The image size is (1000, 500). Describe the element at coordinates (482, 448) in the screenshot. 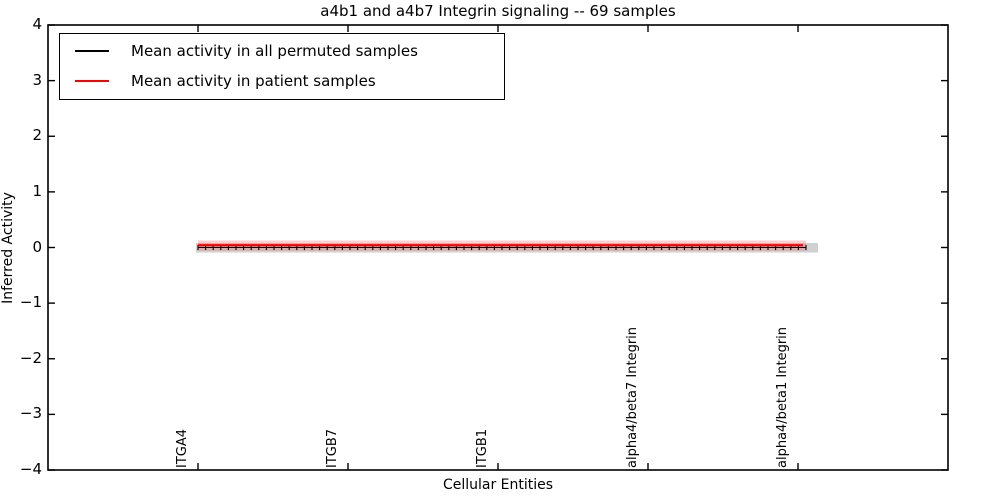

I see `x-tick-label: ITGB1` at that location.